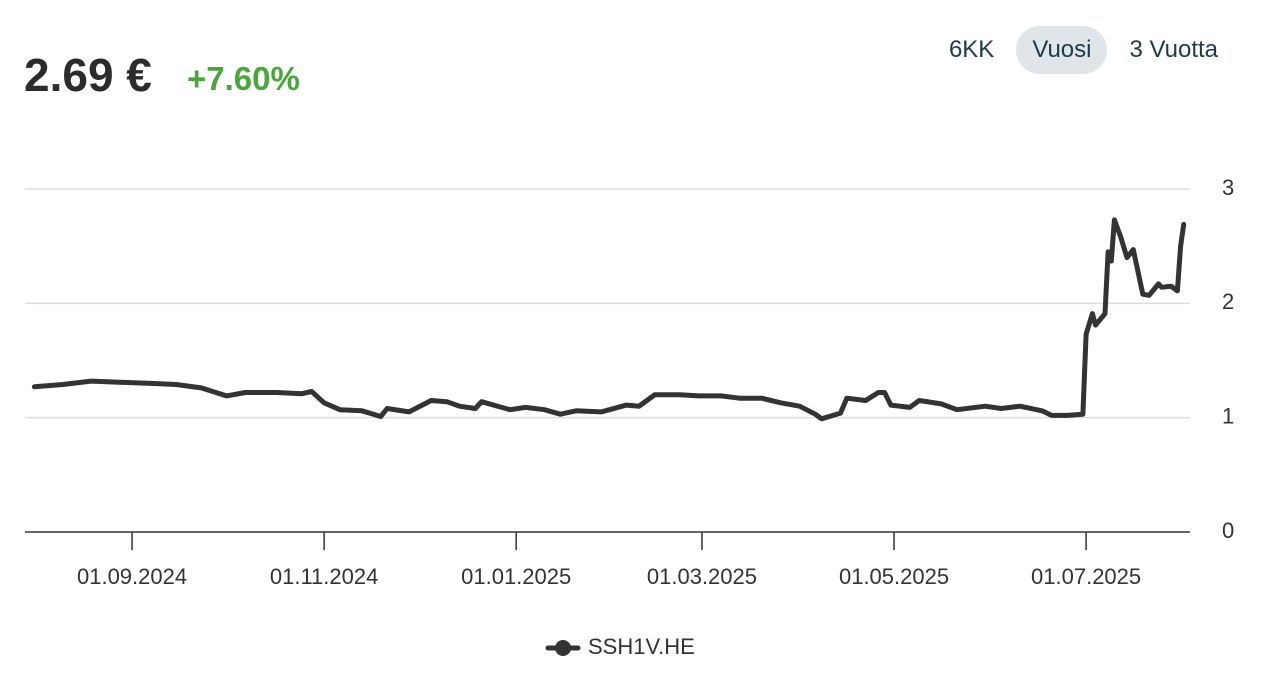 This screenshot has height=688, width=1262. I want to click on legend-marker, so click(563, 648).